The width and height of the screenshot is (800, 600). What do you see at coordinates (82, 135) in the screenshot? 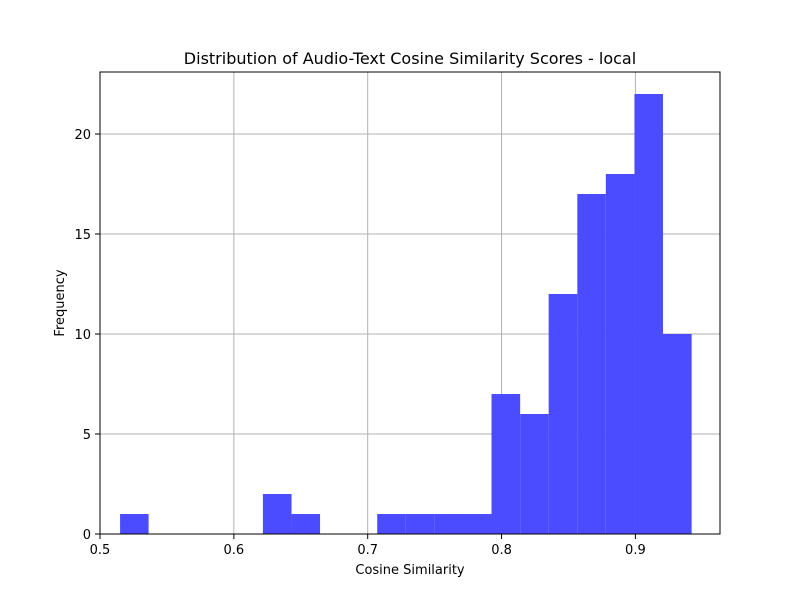
I see `y-tick-label: 20` at bounding box center [82, 135].